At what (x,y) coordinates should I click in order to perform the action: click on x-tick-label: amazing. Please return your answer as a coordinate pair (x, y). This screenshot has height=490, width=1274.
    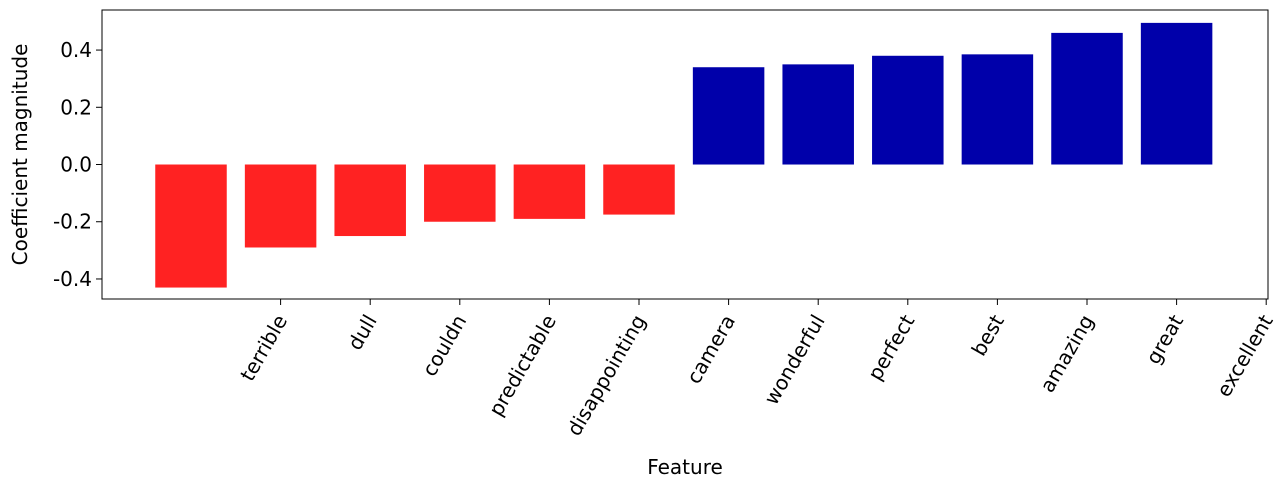
    Looking at the image, I should click on (1066, 354).